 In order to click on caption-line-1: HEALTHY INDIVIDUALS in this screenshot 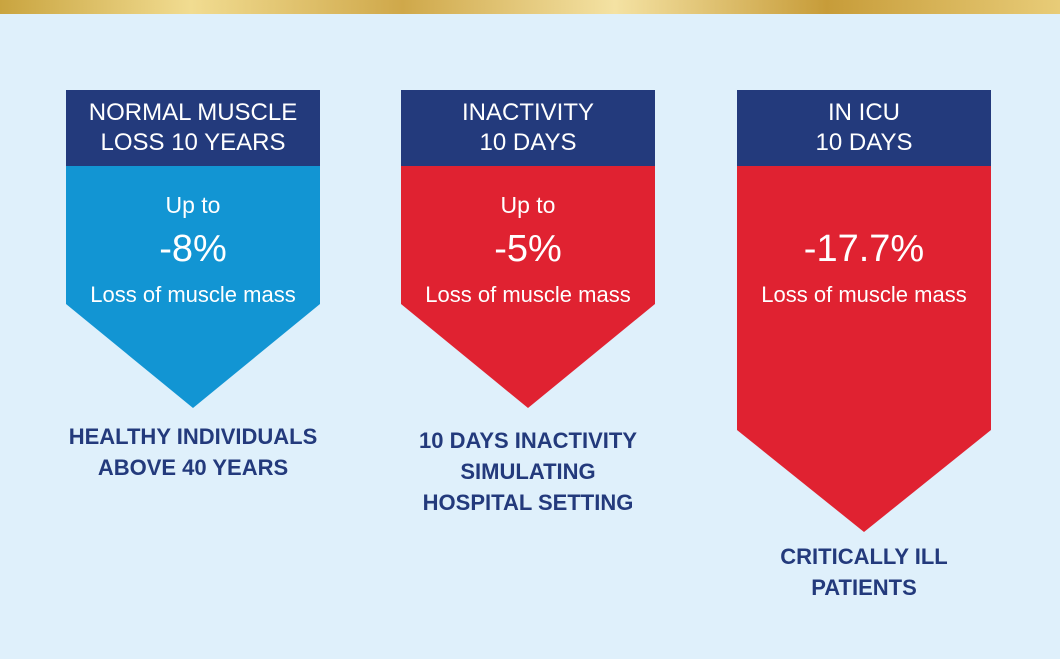, I will do `click(193, 436)`.